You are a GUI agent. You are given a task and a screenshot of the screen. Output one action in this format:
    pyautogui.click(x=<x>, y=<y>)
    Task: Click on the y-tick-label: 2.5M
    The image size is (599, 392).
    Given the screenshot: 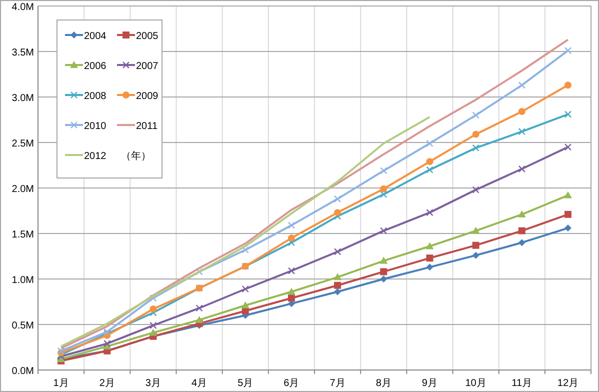 What is the action you would take?
    pyautogui.click(x=23, y=144)
    